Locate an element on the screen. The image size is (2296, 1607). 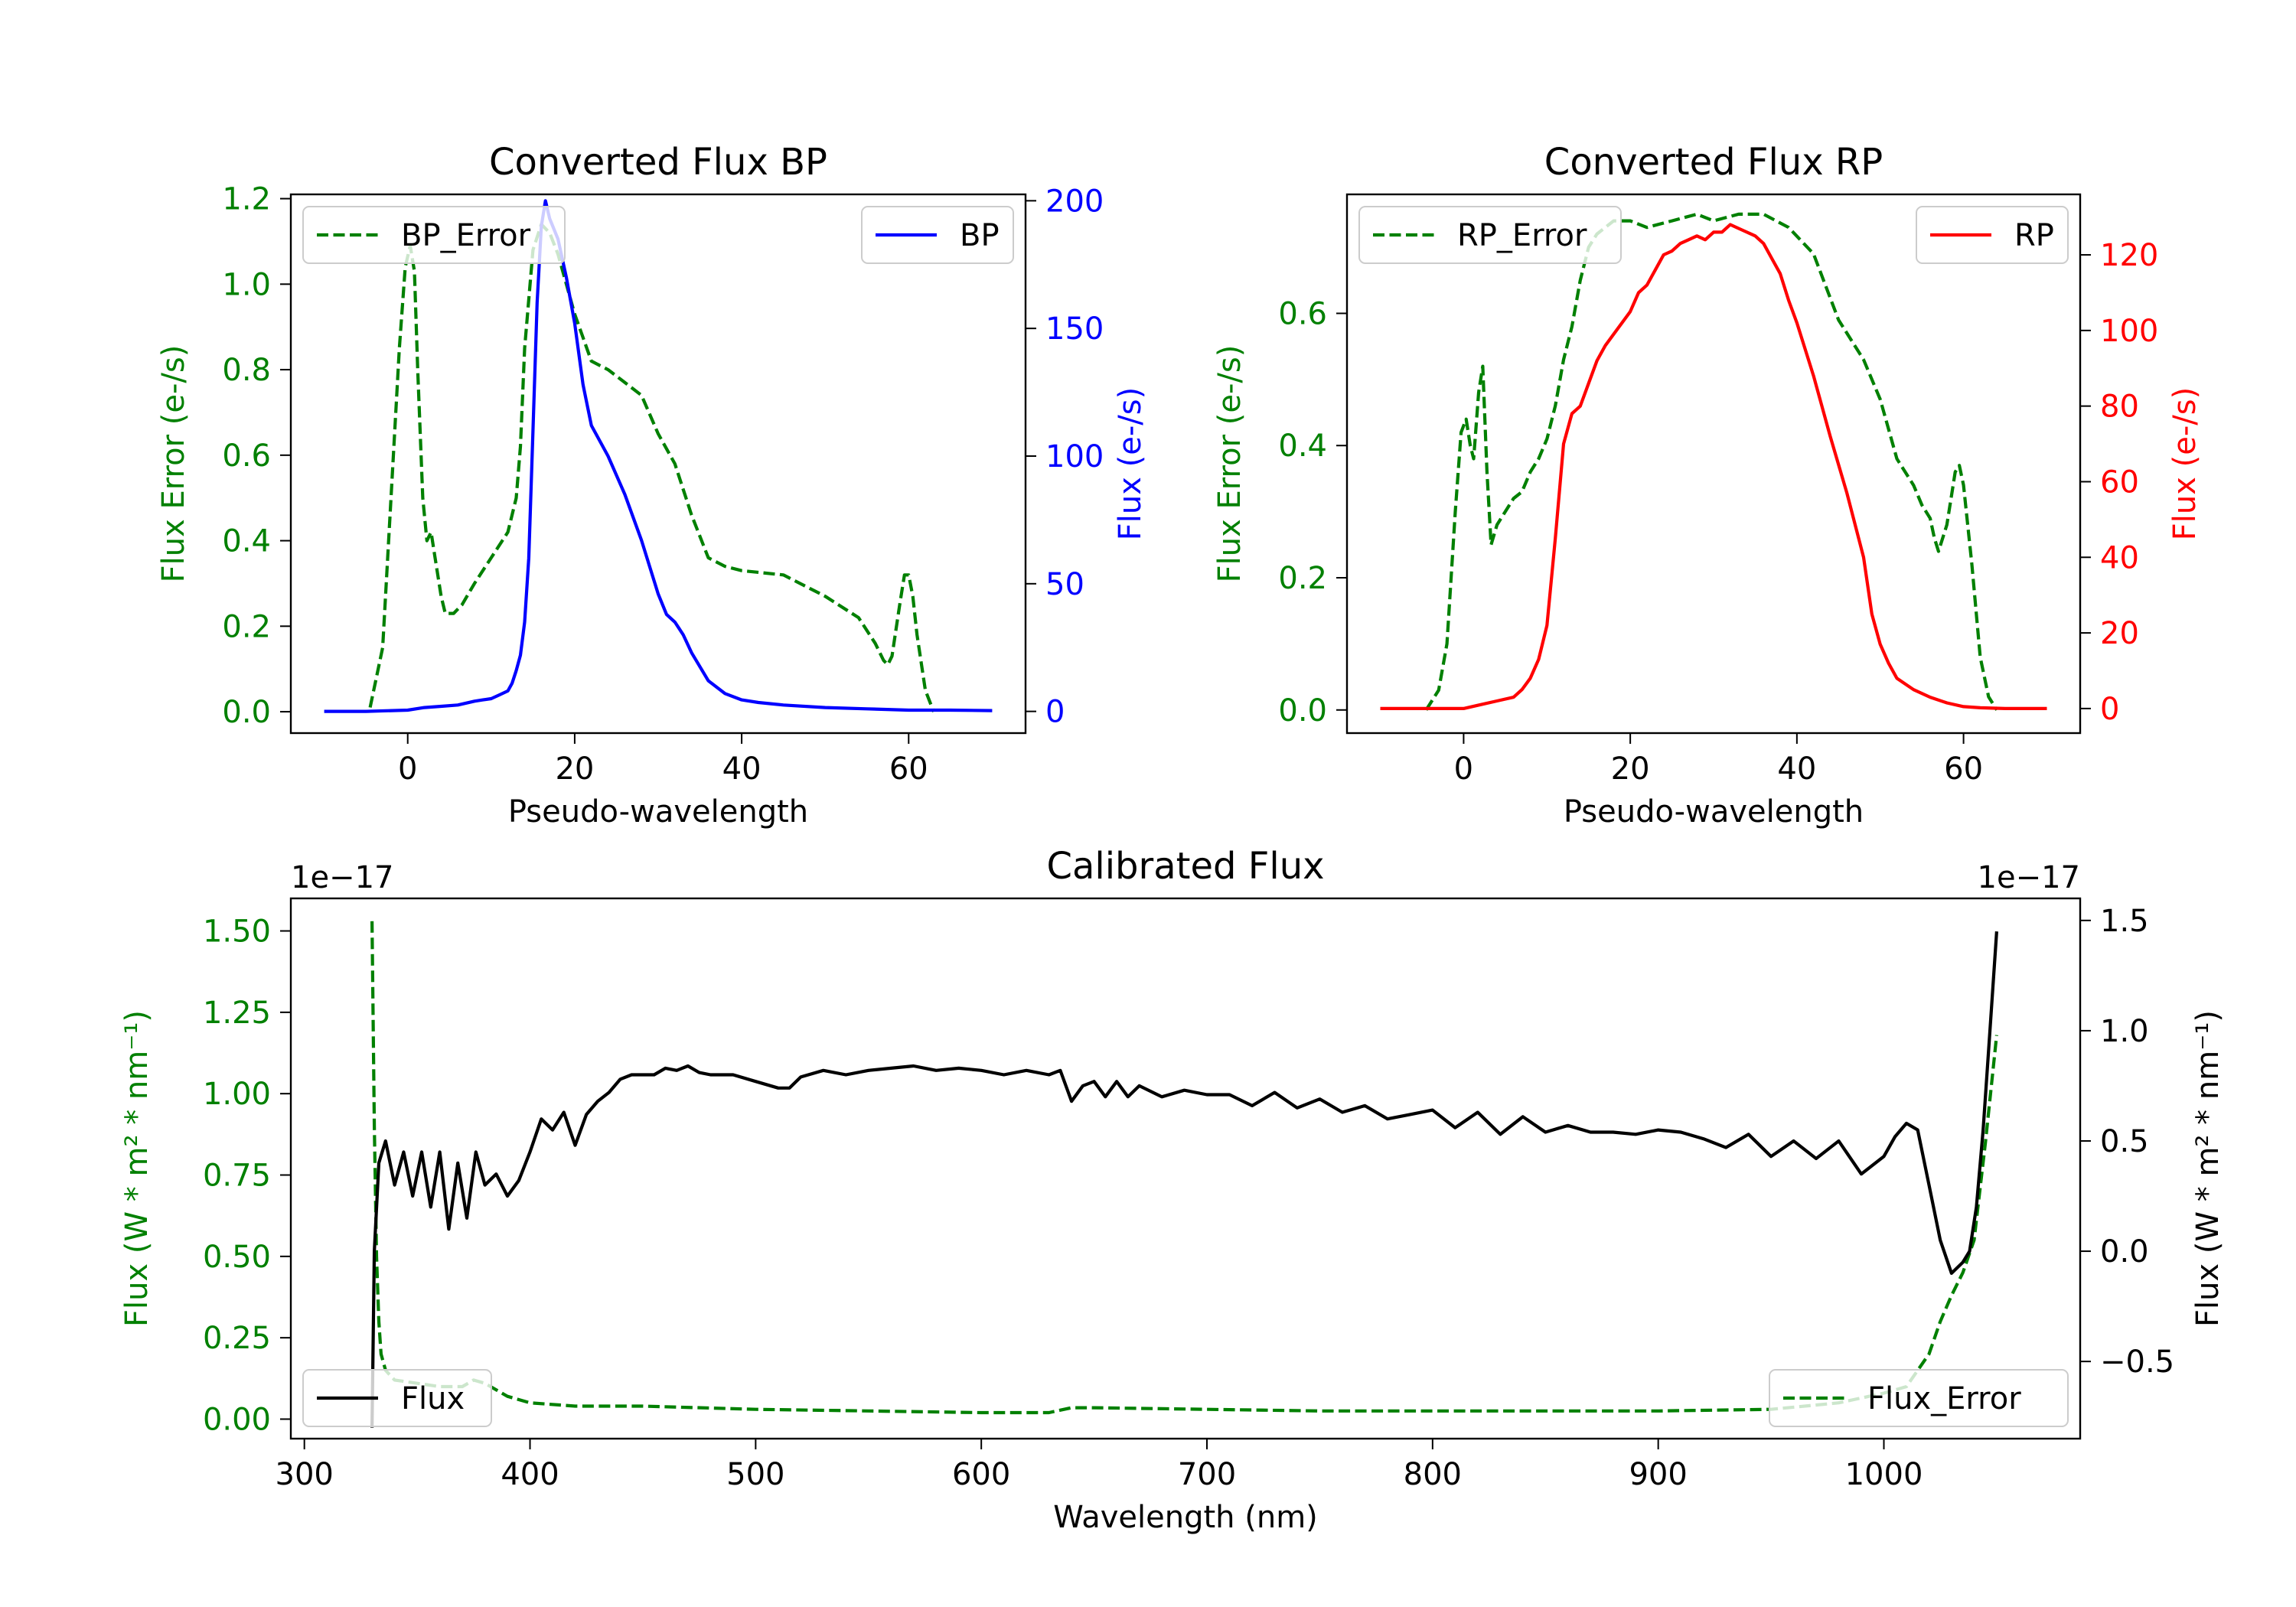
y-right-tick-label: 150 is located at coordinates (1074, 329).